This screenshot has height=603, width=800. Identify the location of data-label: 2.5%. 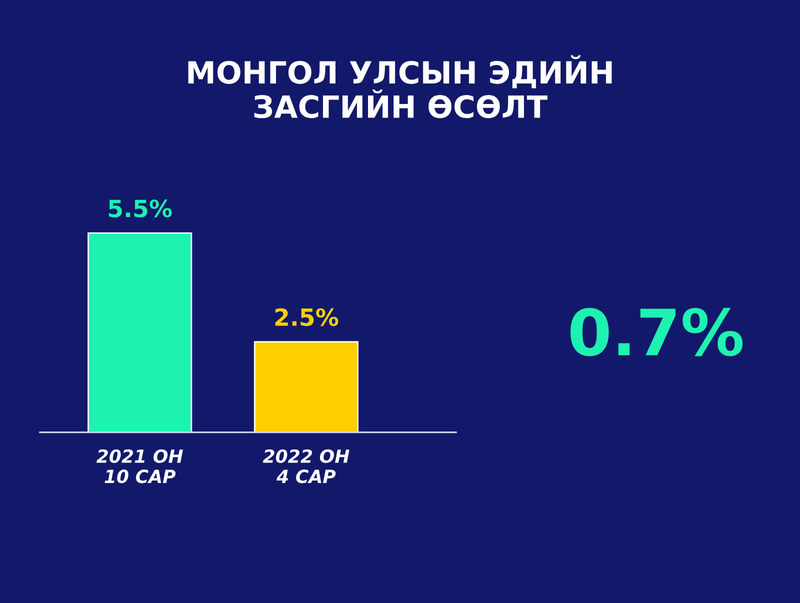
(306, 317).